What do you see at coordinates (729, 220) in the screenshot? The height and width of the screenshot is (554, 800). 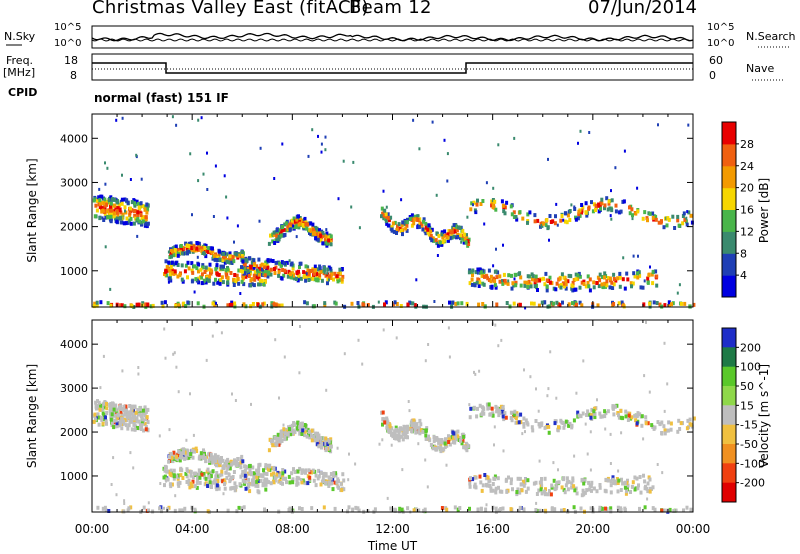 I see `power-colorbar-swatch` at bounding box center [729, 220].